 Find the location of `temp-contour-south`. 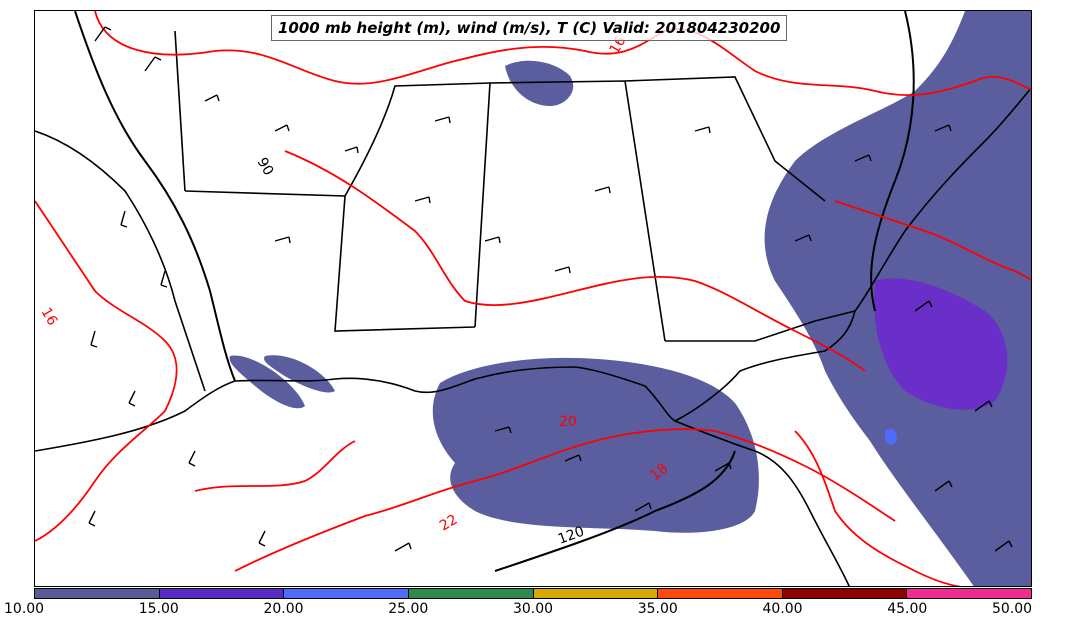

temp-contour-south is located at coordinates (275, 466).